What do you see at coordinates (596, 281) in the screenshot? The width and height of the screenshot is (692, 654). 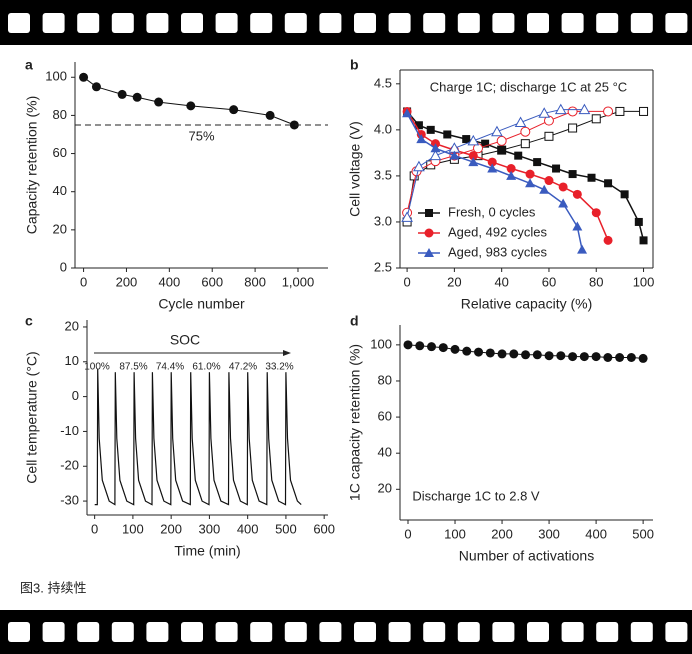 I see `x-tick-label: 80` at bounding box center [596, 281].